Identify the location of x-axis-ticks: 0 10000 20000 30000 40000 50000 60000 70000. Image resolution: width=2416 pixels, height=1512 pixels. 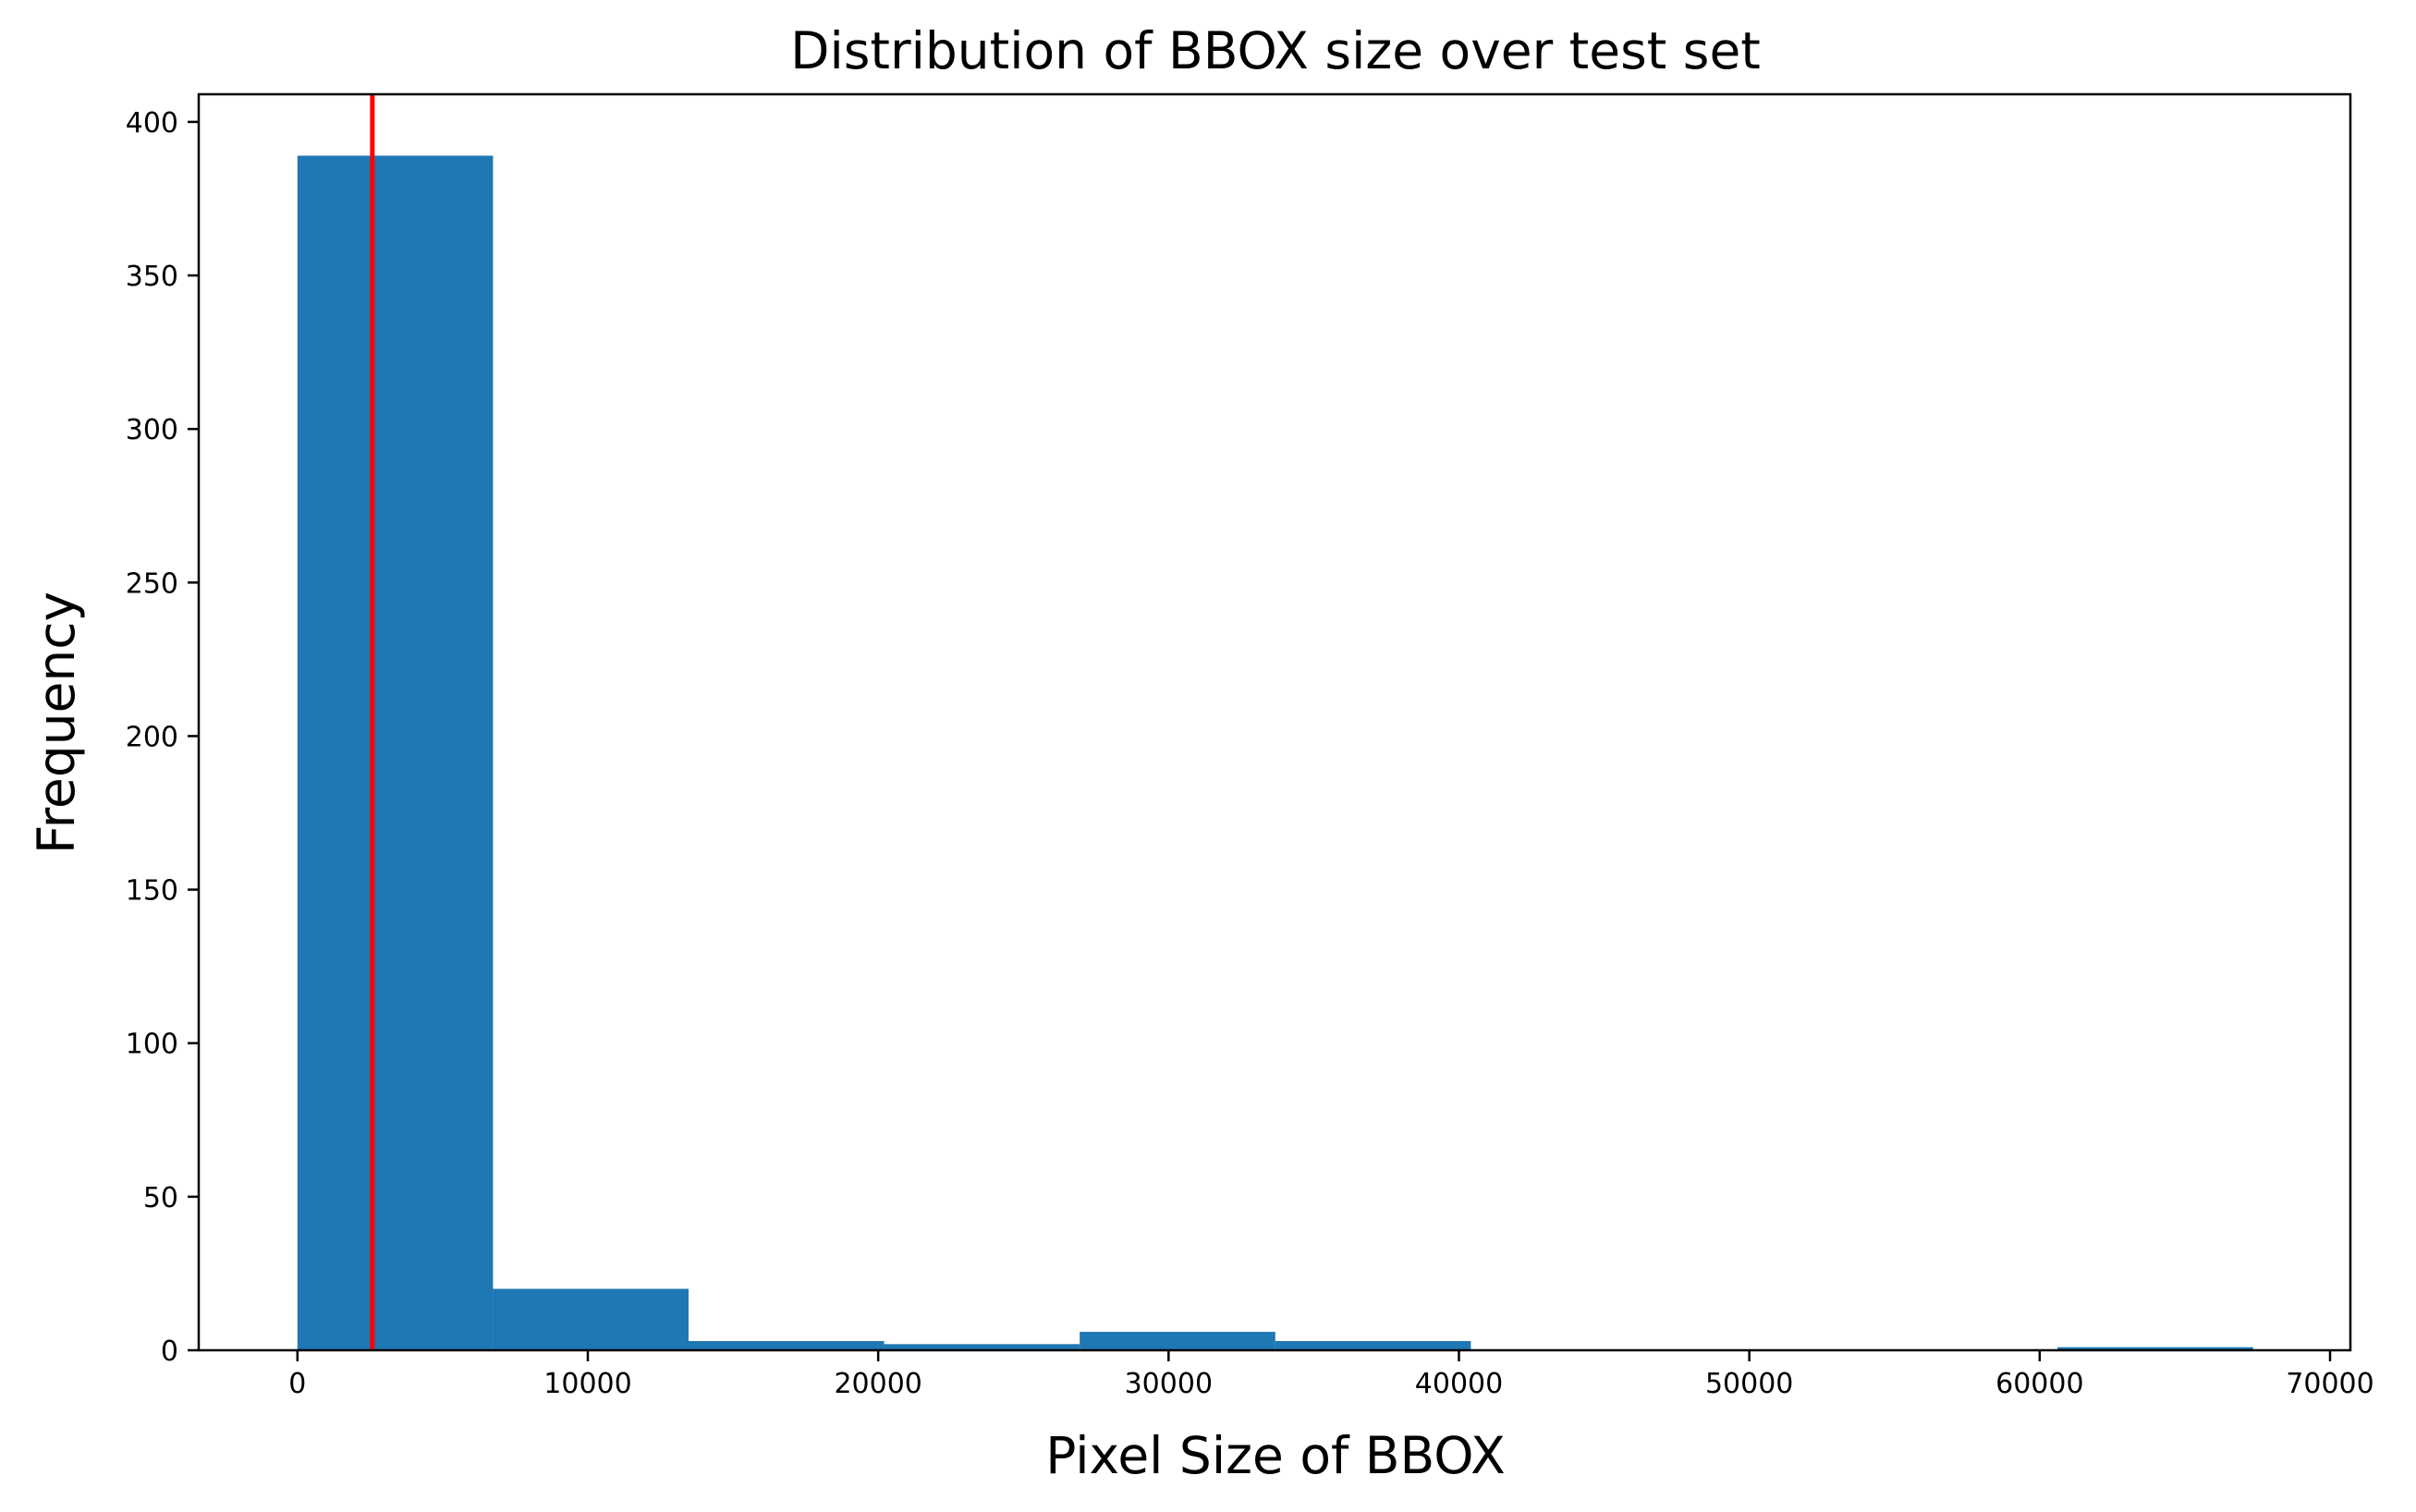
(1331, 1375).